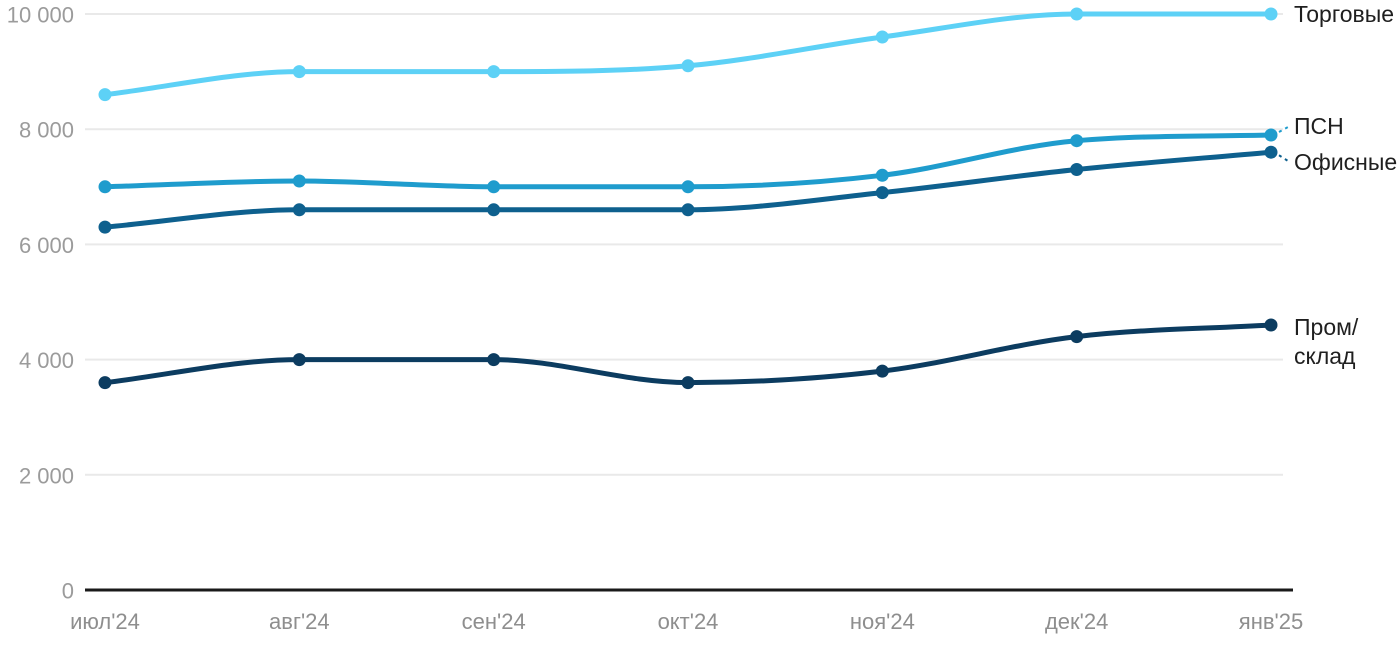 Image resolution: width=1400 pixels, height=650 pixels. Describe the element at coordinates (1344, 14) in the screenshot. I see `series-label-retail: Торговые` at that location.